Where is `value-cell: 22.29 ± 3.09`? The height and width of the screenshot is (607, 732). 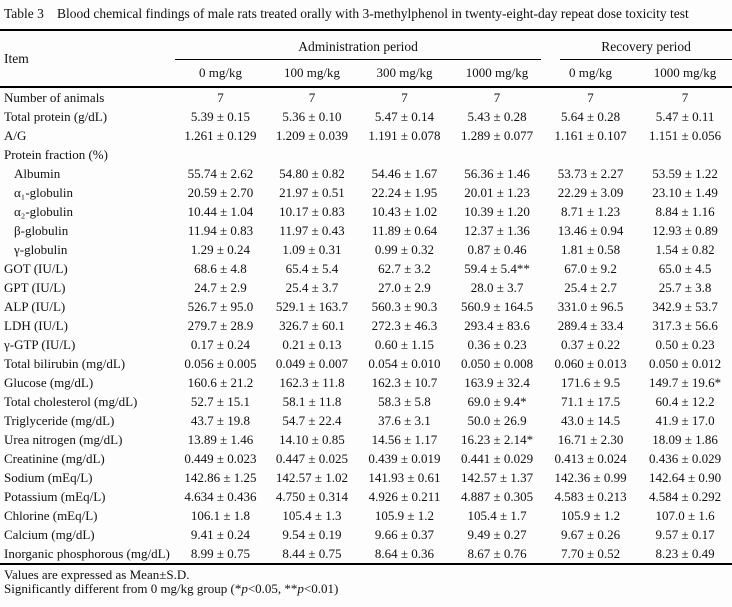
value-cell: 22.29 ± 3.09 is located at coordinates (590, 192).